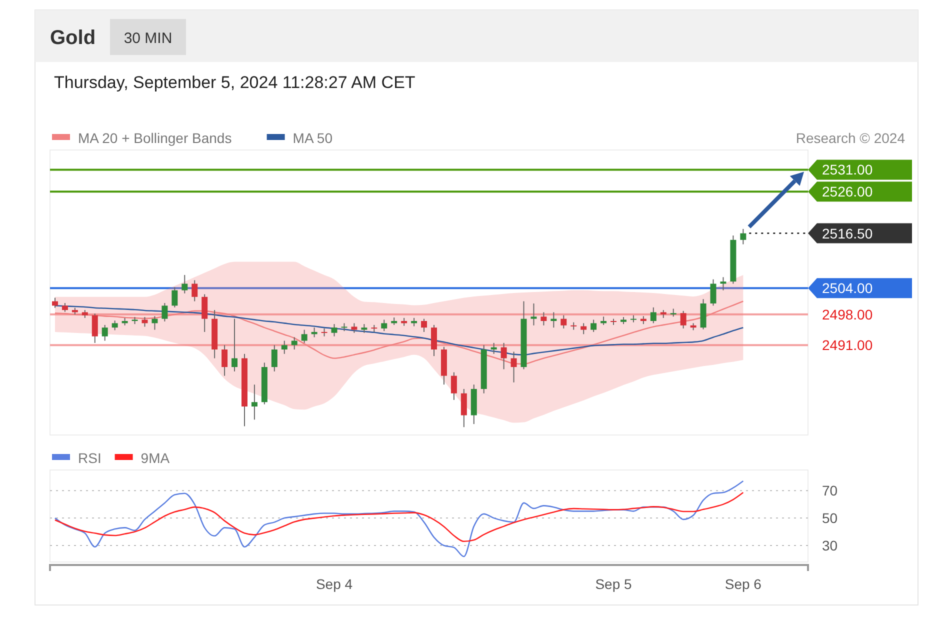 Image resolution: width=937 pixels, height=620 pixels. What do you see at coordinates (847, 345) in the screenshot?
I see `ref-line-label: 2491.00` at bounding box center [847, 345].